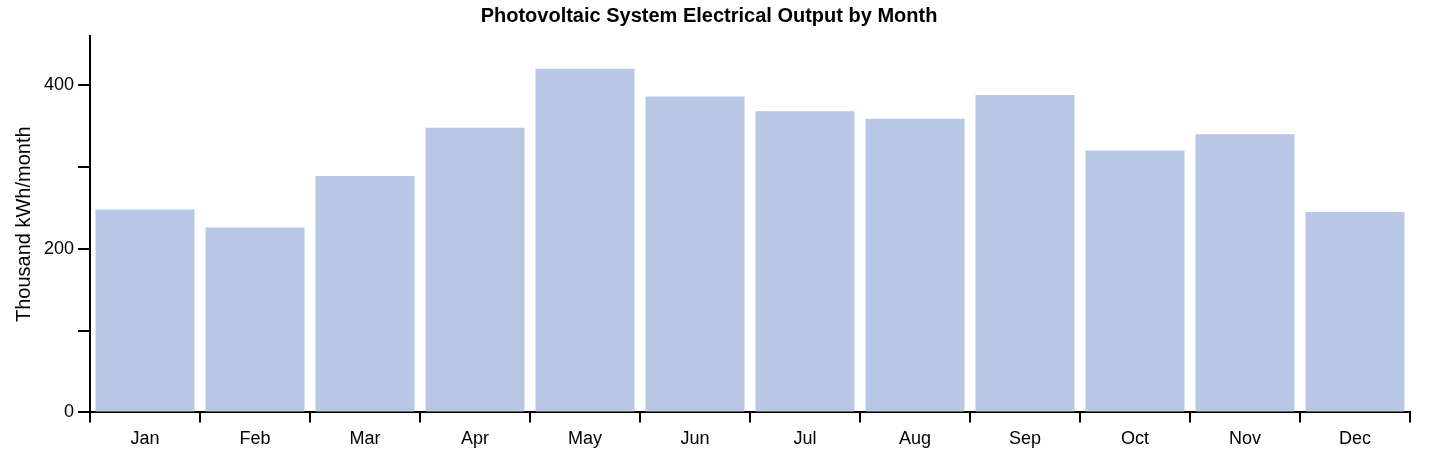 This screenshot has width=1450, height=460. I want to click on x-tick-label: Mar, so click(365, 438).